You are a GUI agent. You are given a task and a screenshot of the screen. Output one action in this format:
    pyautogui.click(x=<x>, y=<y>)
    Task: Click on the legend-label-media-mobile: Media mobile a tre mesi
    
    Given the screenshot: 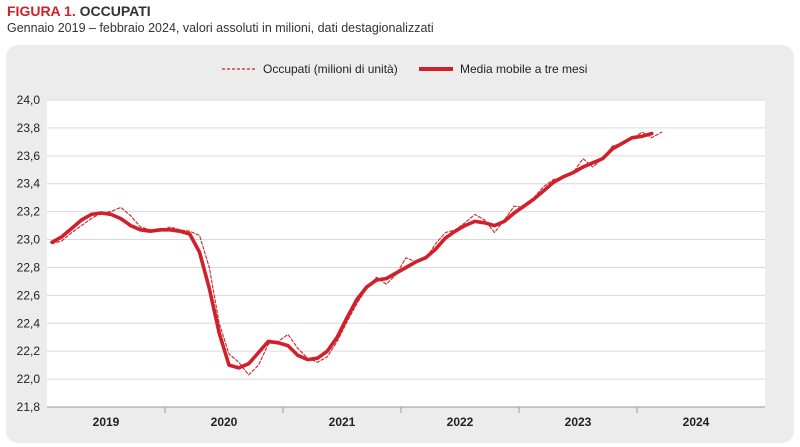 What is the action you would take?
    pyautogui.click(x=523, y=69)
    